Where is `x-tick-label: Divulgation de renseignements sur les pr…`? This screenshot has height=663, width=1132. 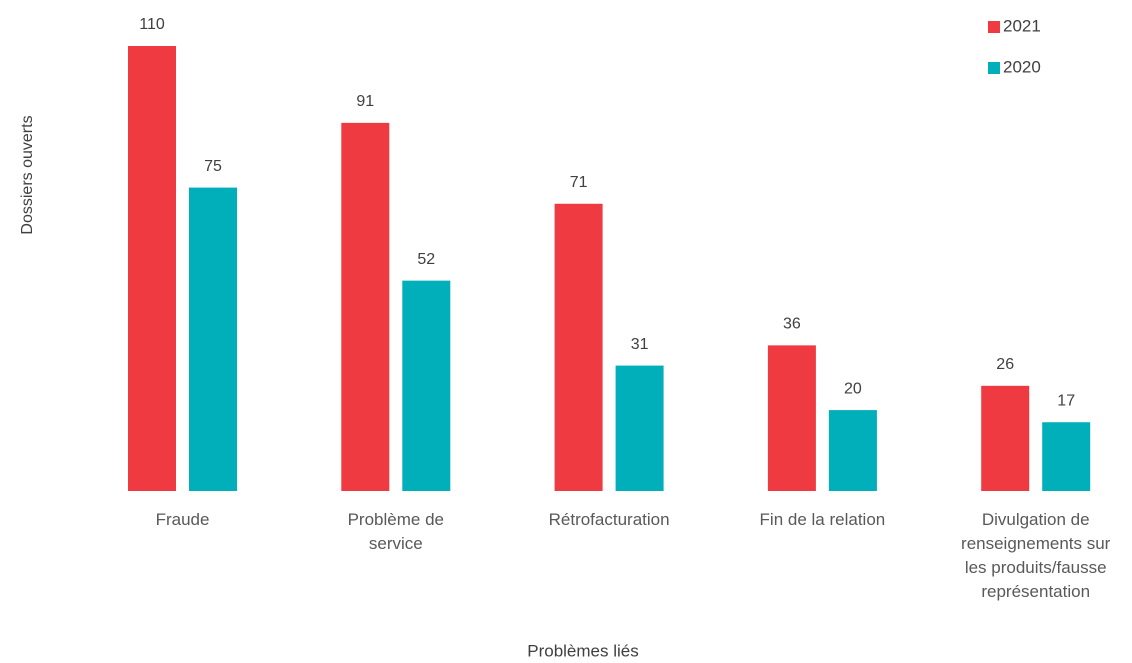
x-tick-label: Divulgation de renseignements sur les pr… is located at coordinates (1036, 555).